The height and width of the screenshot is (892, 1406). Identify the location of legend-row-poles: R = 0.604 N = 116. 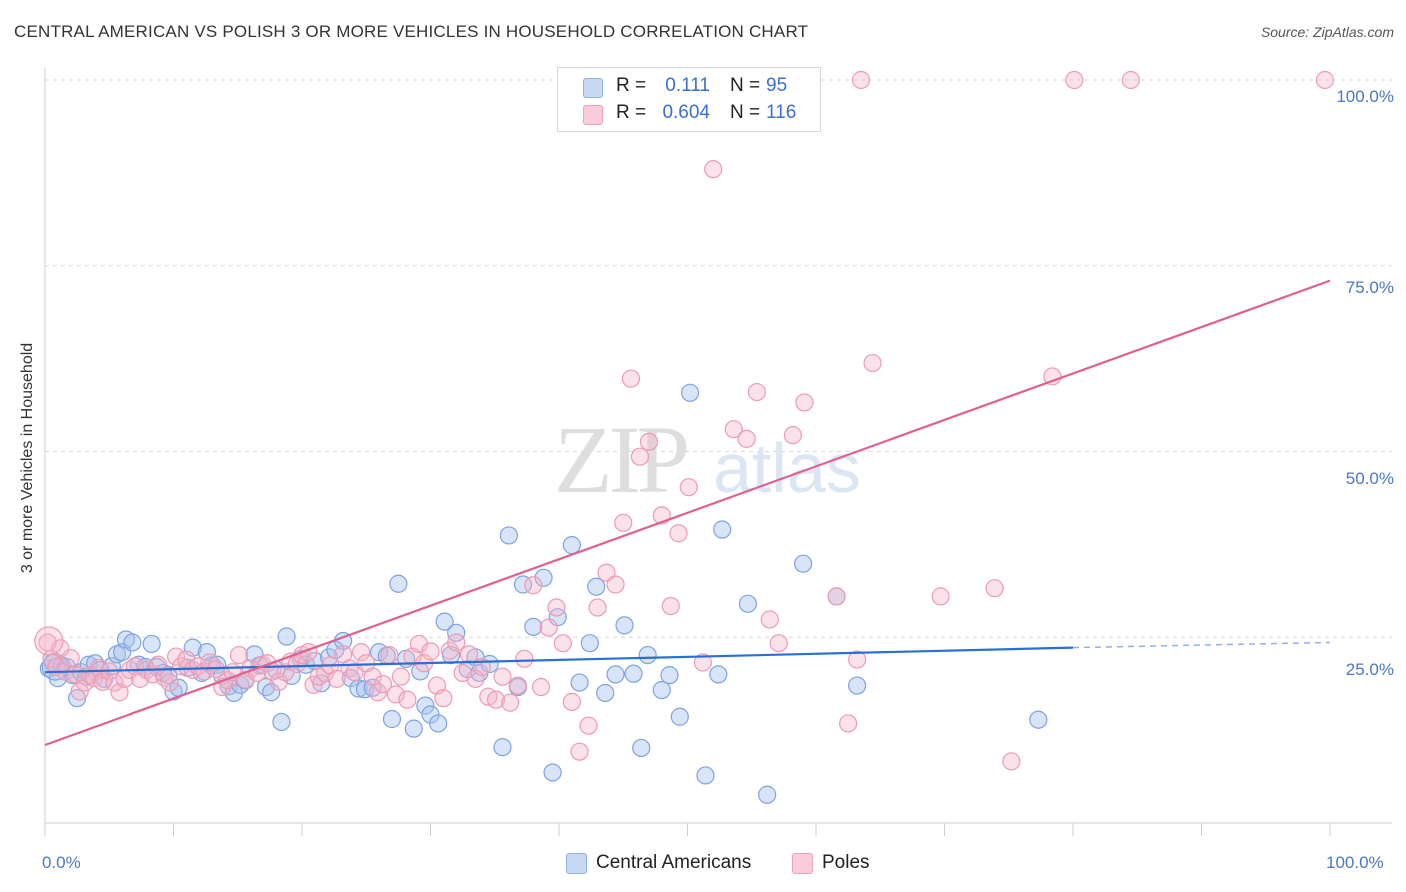
(689, 115).